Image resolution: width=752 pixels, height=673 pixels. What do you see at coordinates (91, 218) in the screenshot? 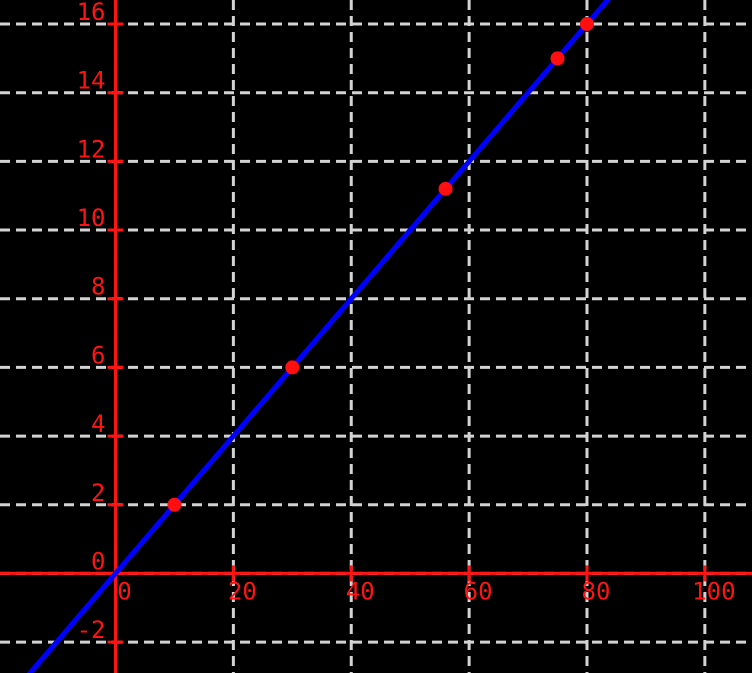
I see `y-tick-label: 10` at bounding box center [91, 218].